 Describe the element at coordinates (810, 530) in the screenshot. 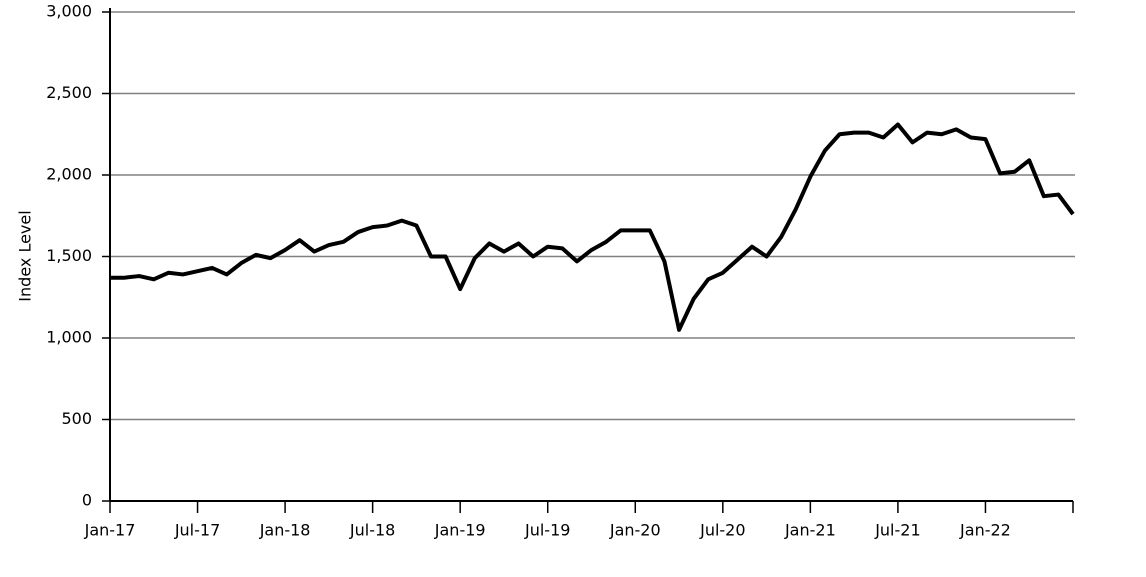

I see `x-tick-label: Jan-21` at that location.